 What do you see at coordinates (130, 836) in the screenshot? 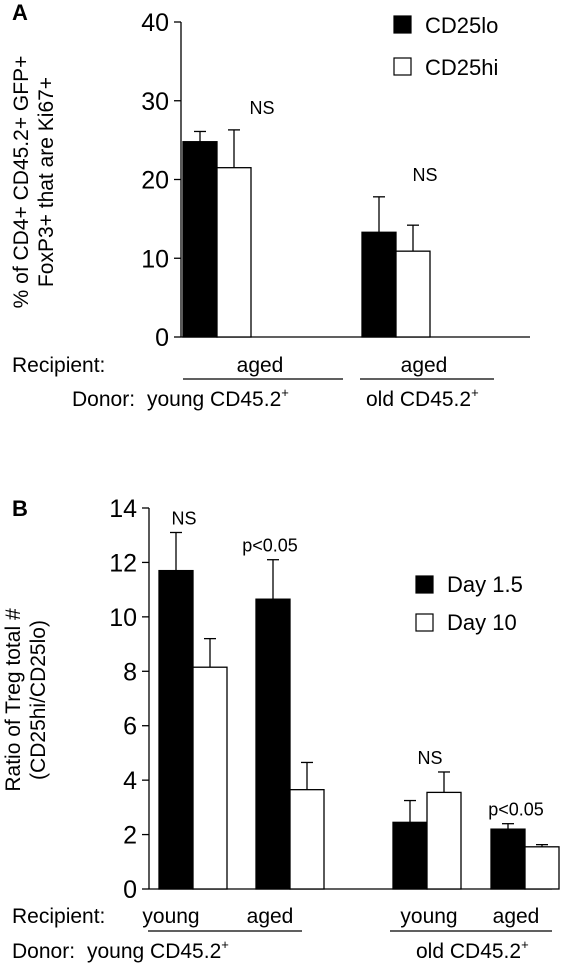
I see `y-tick-label: 2` at bounding box center [130, 836].